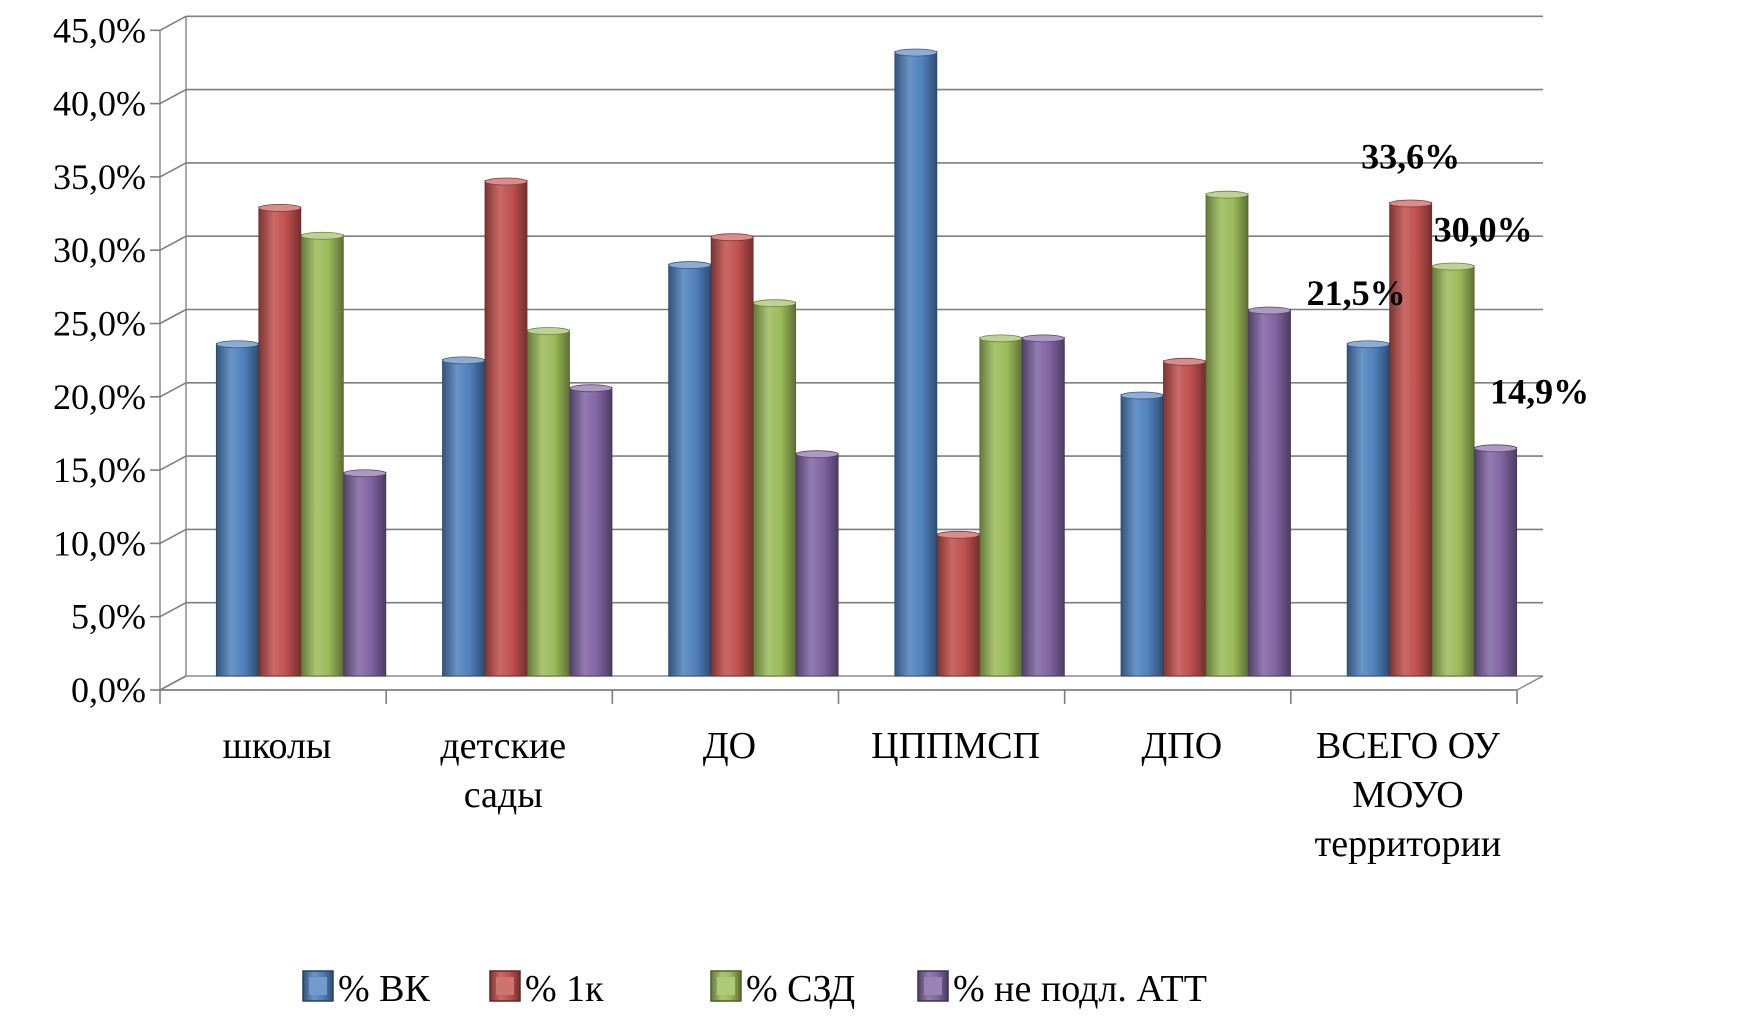 This screenshot has height=1023, width=1759. Describe the element at coordinates (99, 470) in the screenshot. I see `y-tick-label: 15,0%` at that location.